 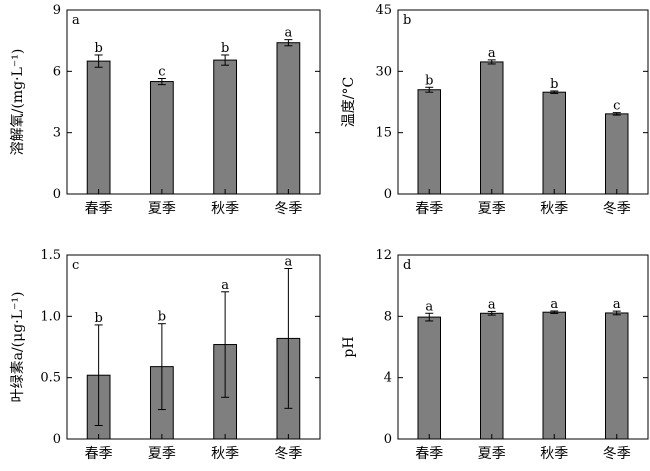 I want to click on y-axis-label: pH, so click(x=349, y=346).